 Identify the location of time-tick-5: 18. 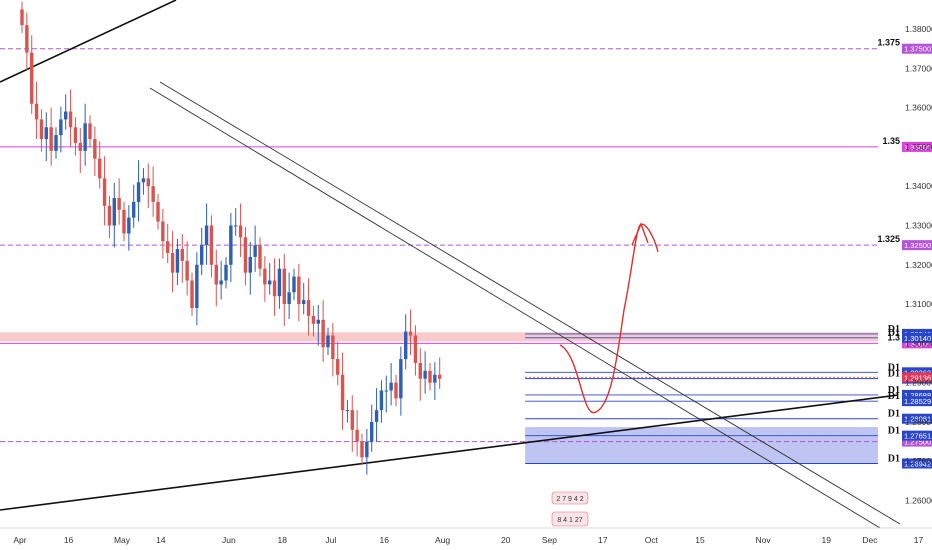
(283, 540).